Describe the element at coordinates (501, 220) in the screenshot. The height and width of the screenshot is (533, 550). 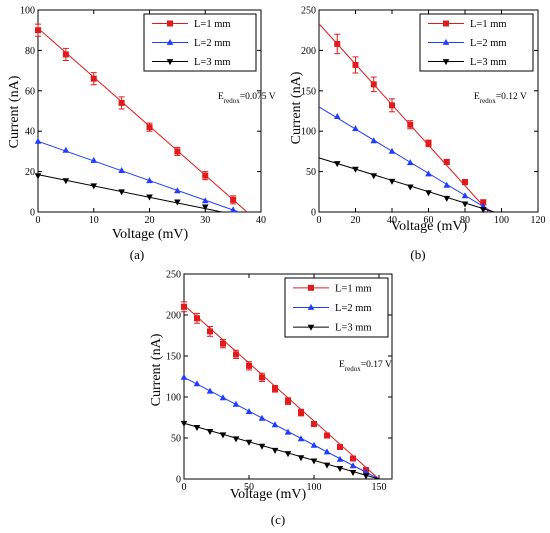
I see `x-tick-label: 100` at that location.